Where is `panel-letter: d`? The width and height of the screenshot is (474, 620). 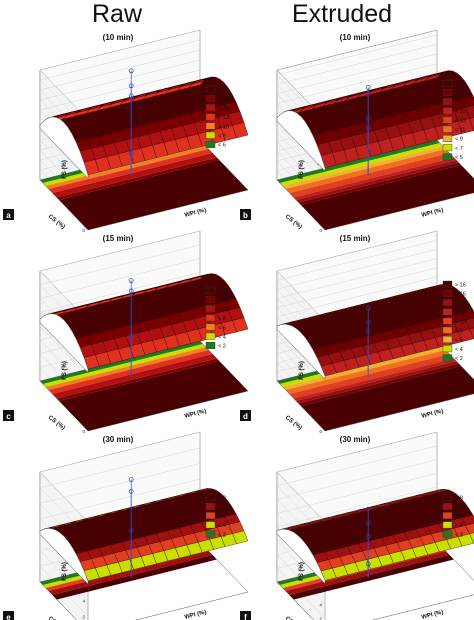
panel-letter: d is located at coordinates (245, 416).